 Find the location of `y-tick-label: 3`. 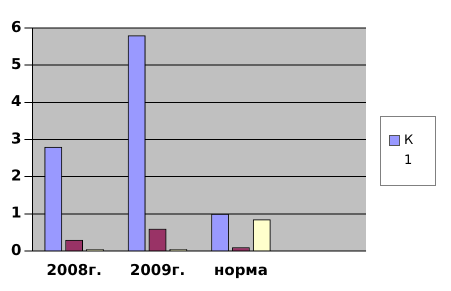

y-tick-label: 3 is located at coordinates (16, 138).